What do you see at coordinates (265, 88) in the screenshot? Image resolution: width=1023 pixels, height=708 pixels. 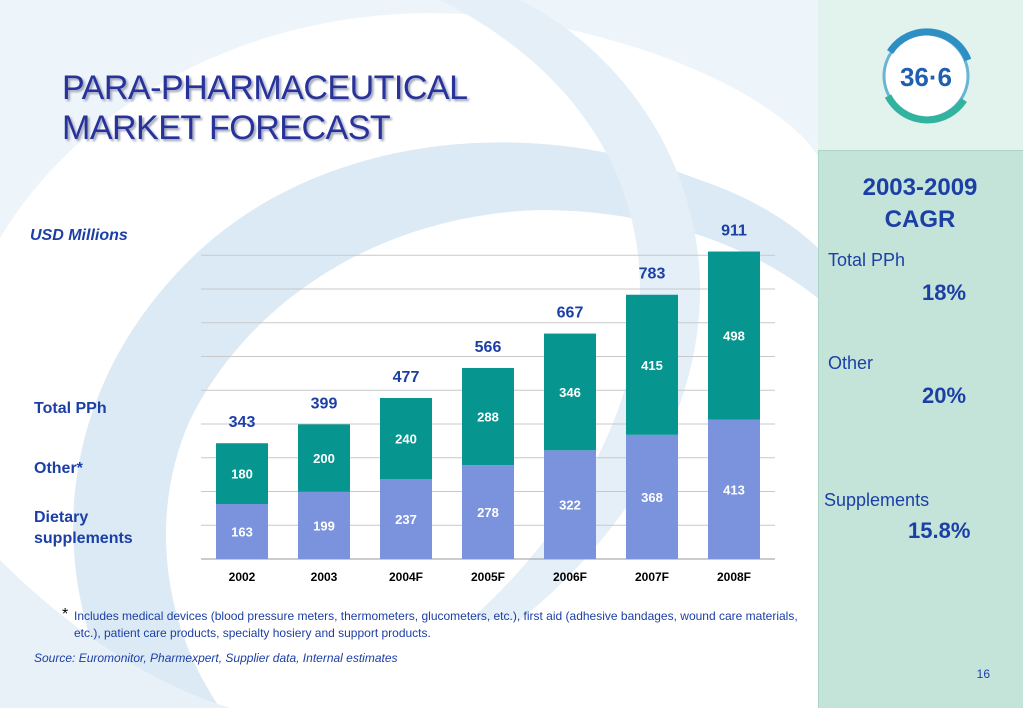 I see `title-line-1: PARA-PHARMACEUTICAL` at bounding box center [265, 88].